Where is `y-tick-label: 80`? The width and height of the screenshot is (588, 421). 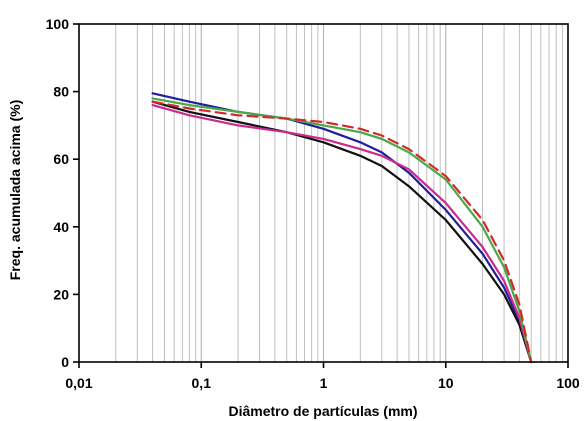
y-tick-label: 80 is located at coordinates (61, 92).